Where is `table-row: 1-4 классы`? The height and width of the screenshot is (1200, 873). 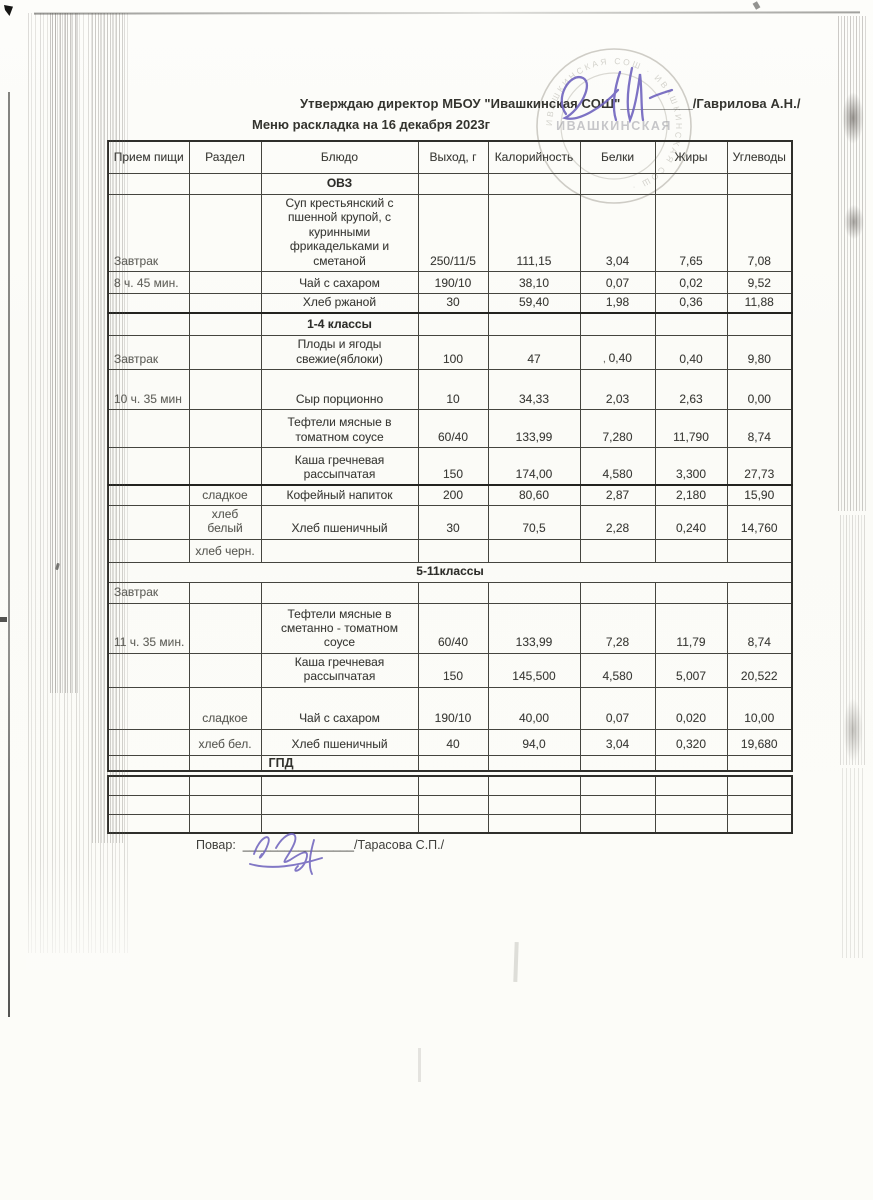
table-row: 1-4 классы is located at coordinates (450, 324).